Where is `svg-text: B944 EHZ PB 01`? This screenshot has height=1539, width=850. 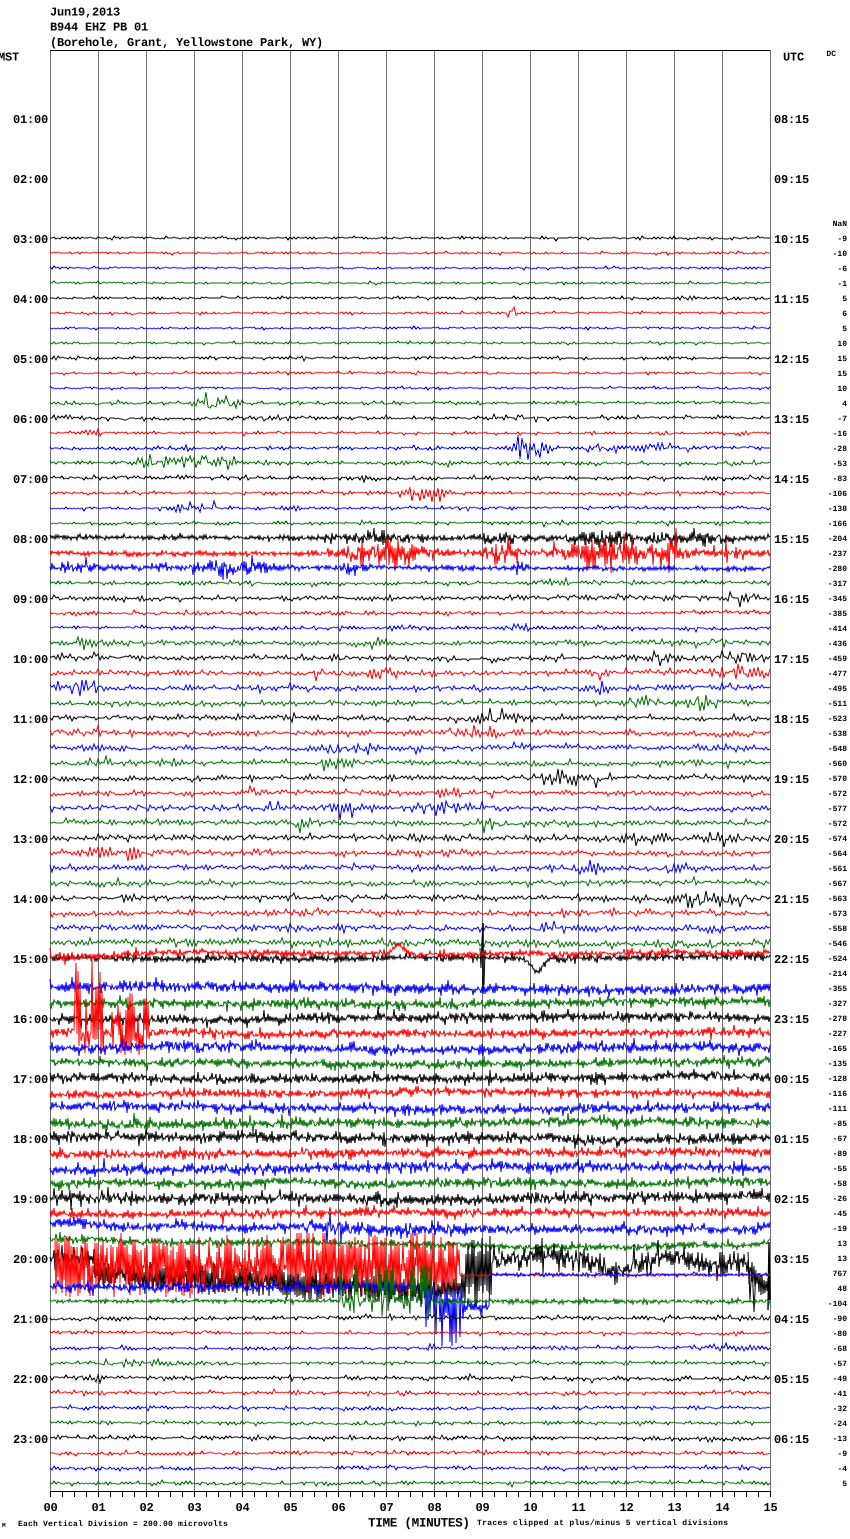 svg-text: B944 EHZ PB 01 is located at coordinates (99, 28).